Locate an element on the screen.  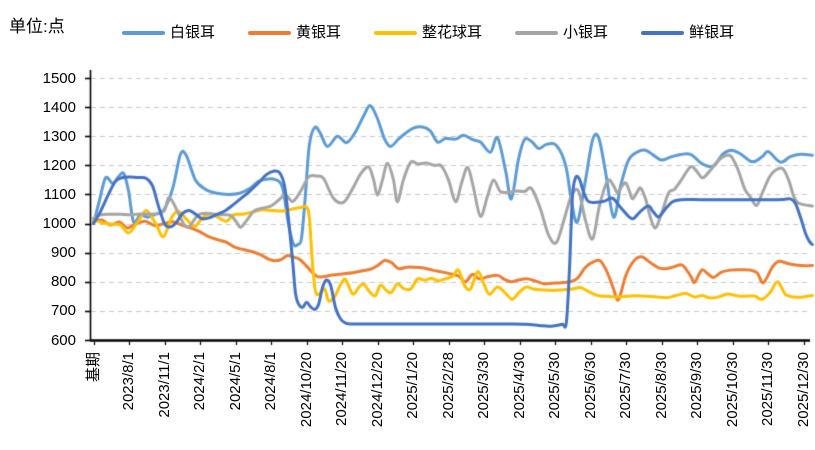
y-axis-tick-label: 1000 is located at coordinates (59, 224).